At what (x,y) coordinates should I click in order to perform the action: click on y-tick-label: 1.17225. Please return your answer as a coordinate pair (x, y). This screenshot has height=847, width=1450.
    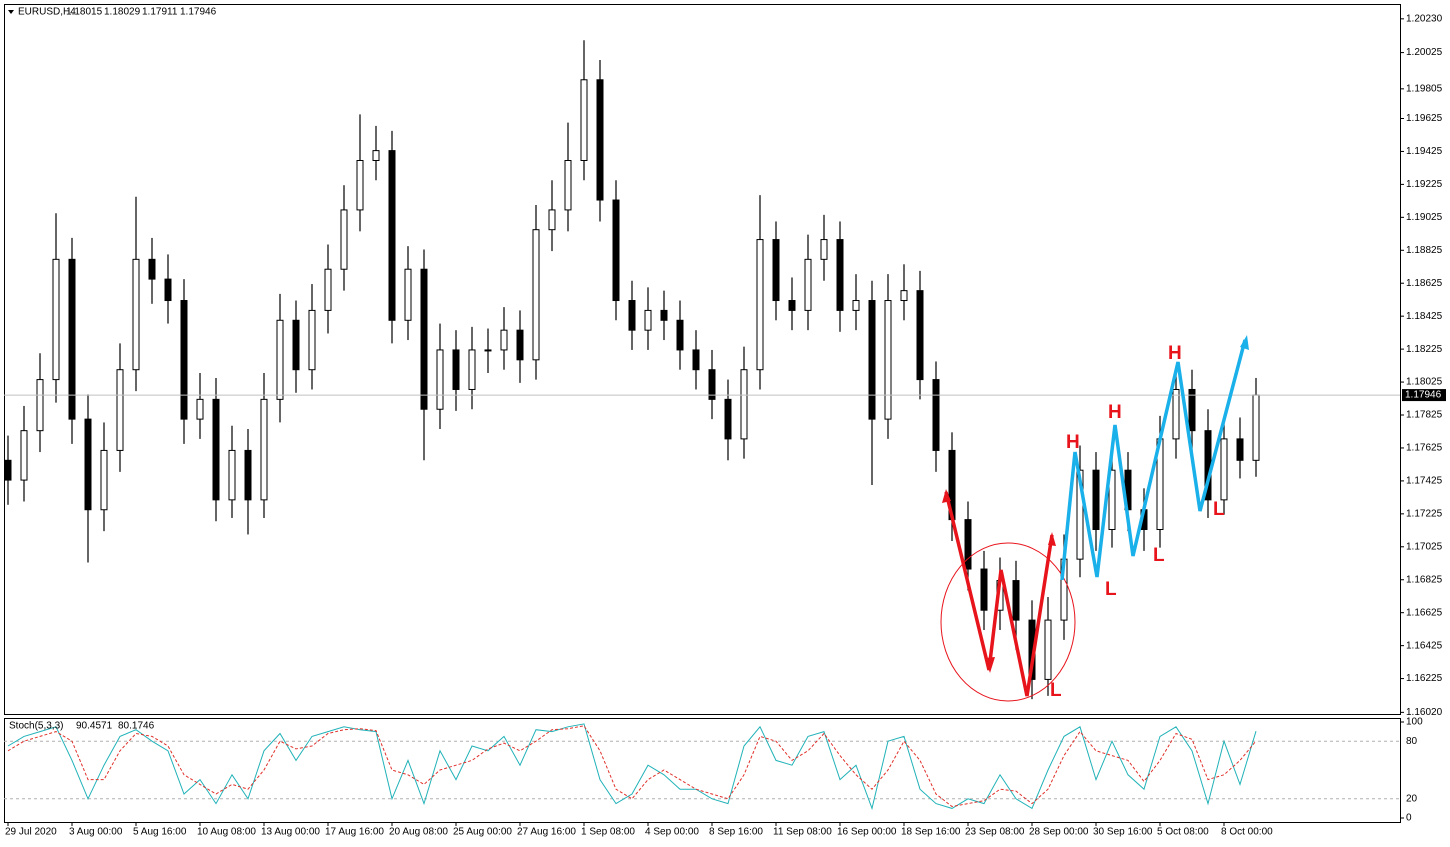
    Looking at the image, I should click on (1424, 513).